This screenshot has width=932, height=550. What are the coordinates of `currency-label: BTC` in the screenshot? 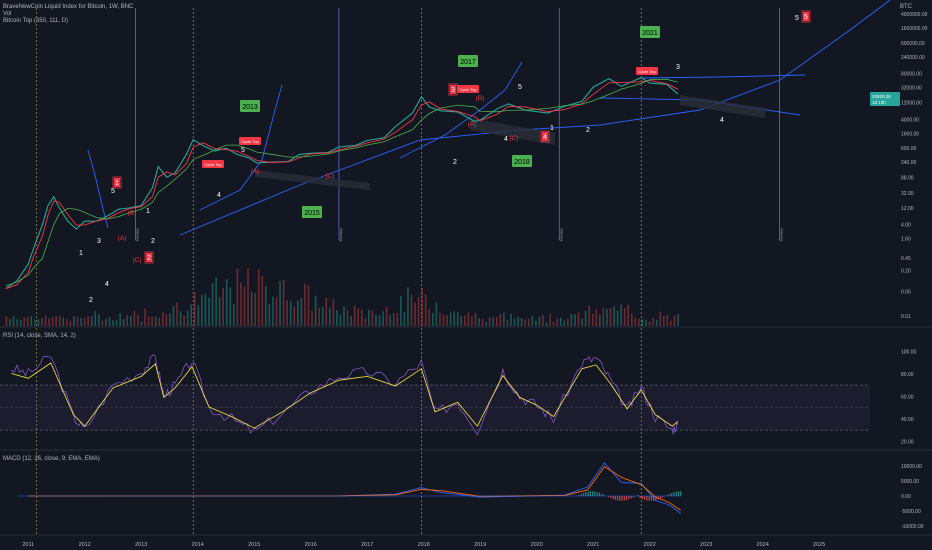 It's located at (906, 7).